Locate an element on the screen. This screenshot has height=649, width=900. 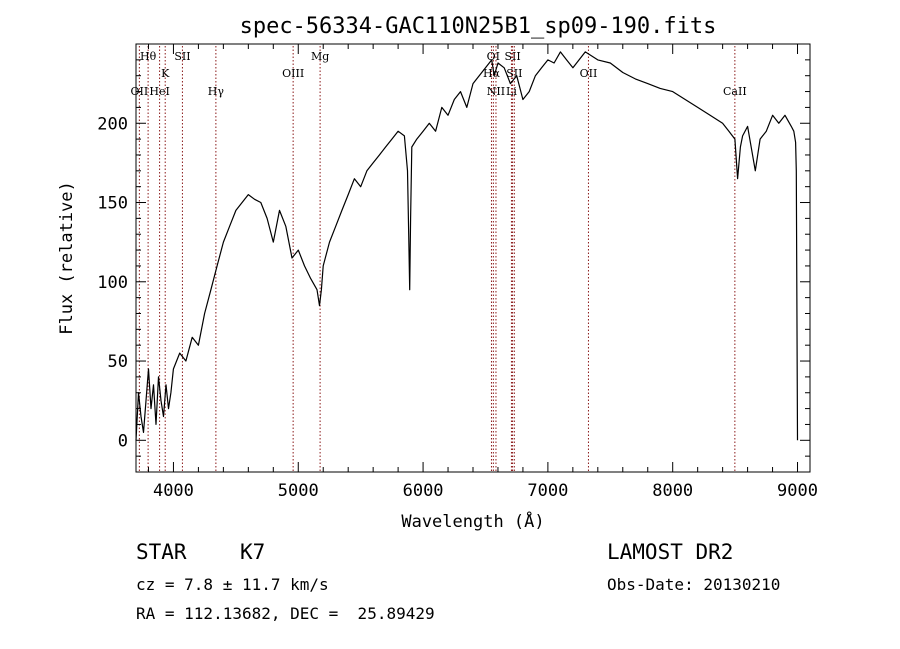
observation-date: Obs-Date: 20130210 is located at coordinates (694, 584).